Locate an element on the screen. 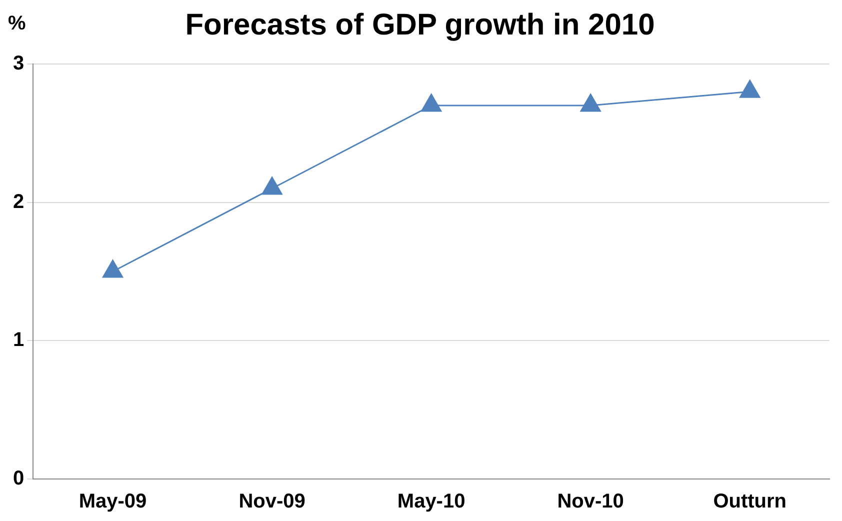 Image resolution: width=842 pixels, height=521 pixels. y-tick-label: 2 is located at coordinates (18, 201).